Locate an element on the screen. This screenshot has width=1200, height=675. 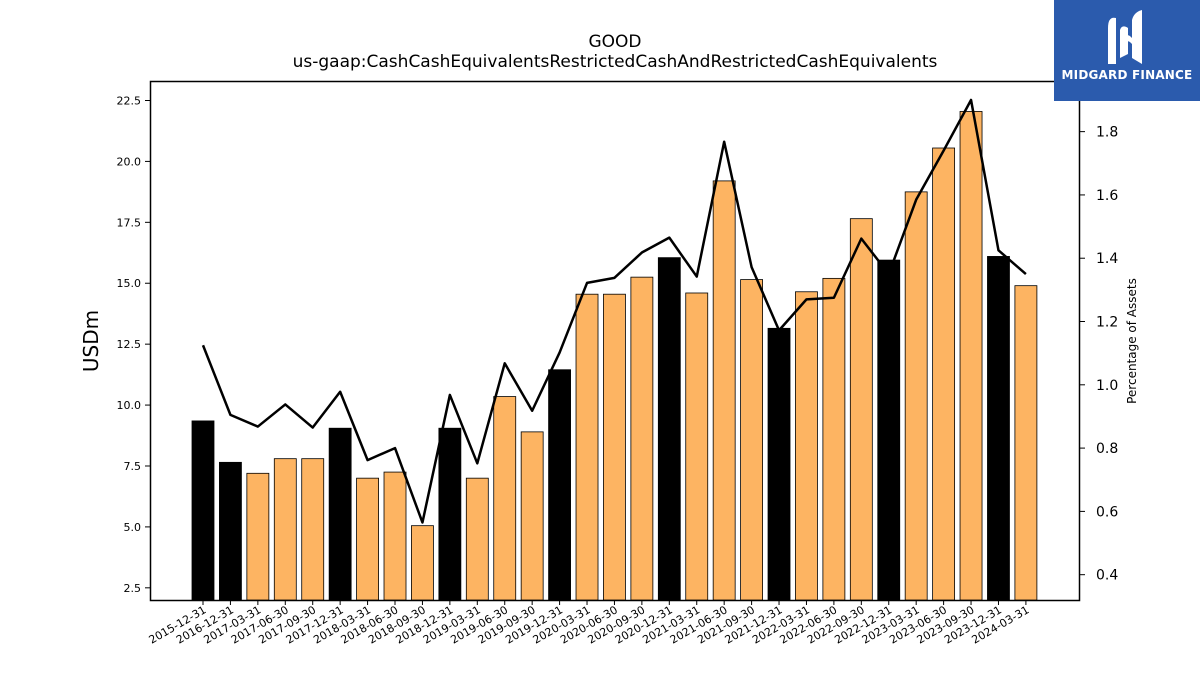
y2-axis-label: Percentage of Assets is located at coordinates (1132, 341).